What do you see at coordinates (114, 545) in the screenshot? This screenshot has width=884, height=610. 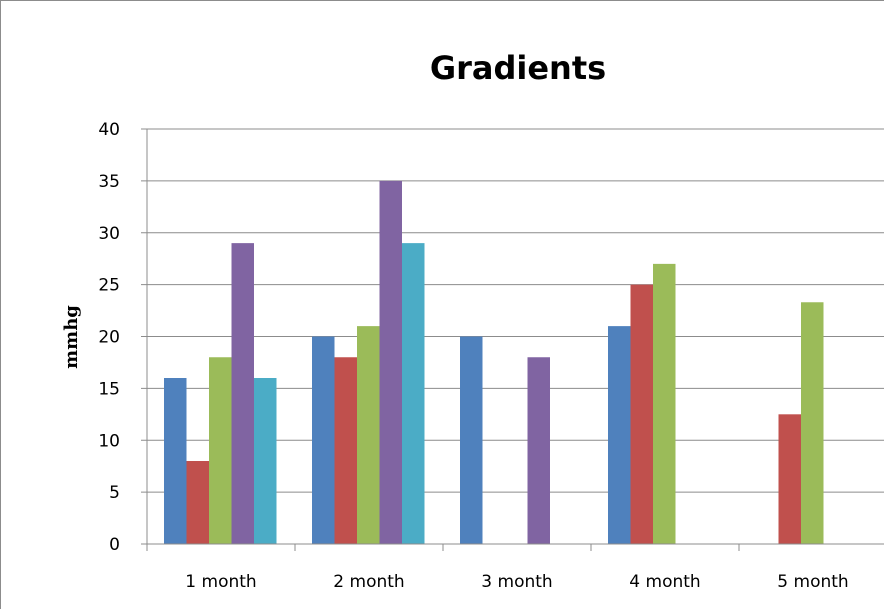 I see `y-tick-label: 0` at bounding box center [114, 545].